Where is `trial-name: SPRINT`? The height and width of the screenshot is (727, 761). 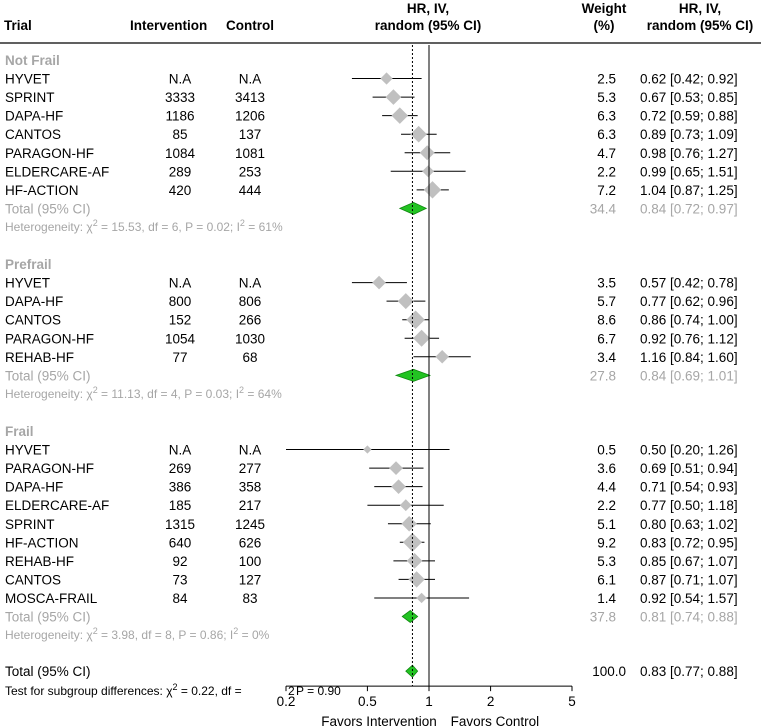
trial-name: SPRINT is located at coordinates (30, 524).